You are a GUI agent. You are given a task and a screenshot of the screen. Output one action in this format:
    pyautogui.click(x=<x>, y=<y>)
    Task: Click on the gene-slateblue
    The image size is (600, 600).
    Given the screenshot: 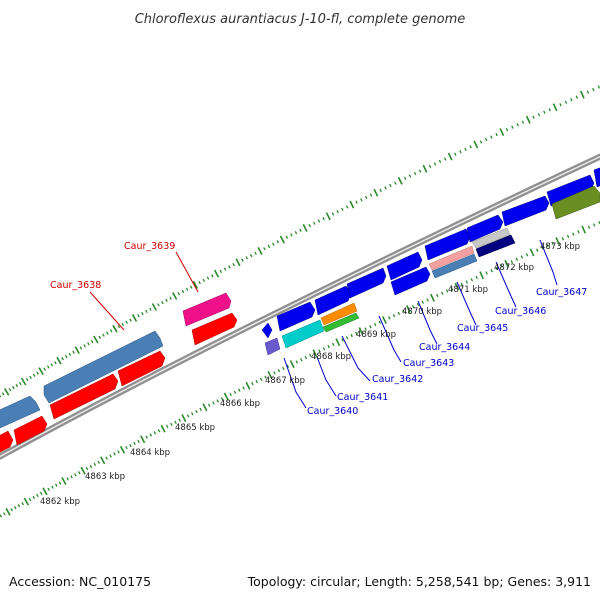 What is the action you would take?
    pyautogui.click(x=272, y=346)
    